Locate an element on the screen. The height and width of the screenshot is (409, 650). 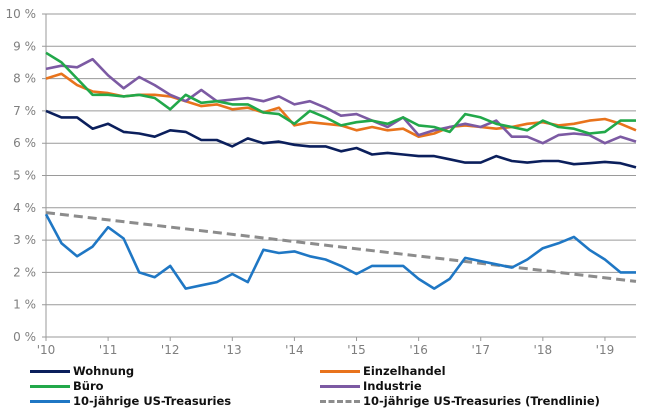
x-tick-label: '13 is located at coordinates (232, 350).